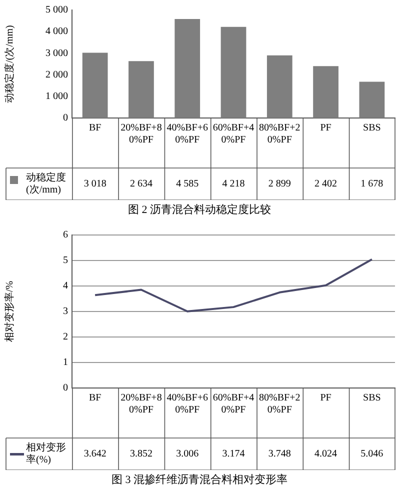 The height and width of the screenshot is (504, 399). I want to click on data-label: 3.748, so click(279, 454).